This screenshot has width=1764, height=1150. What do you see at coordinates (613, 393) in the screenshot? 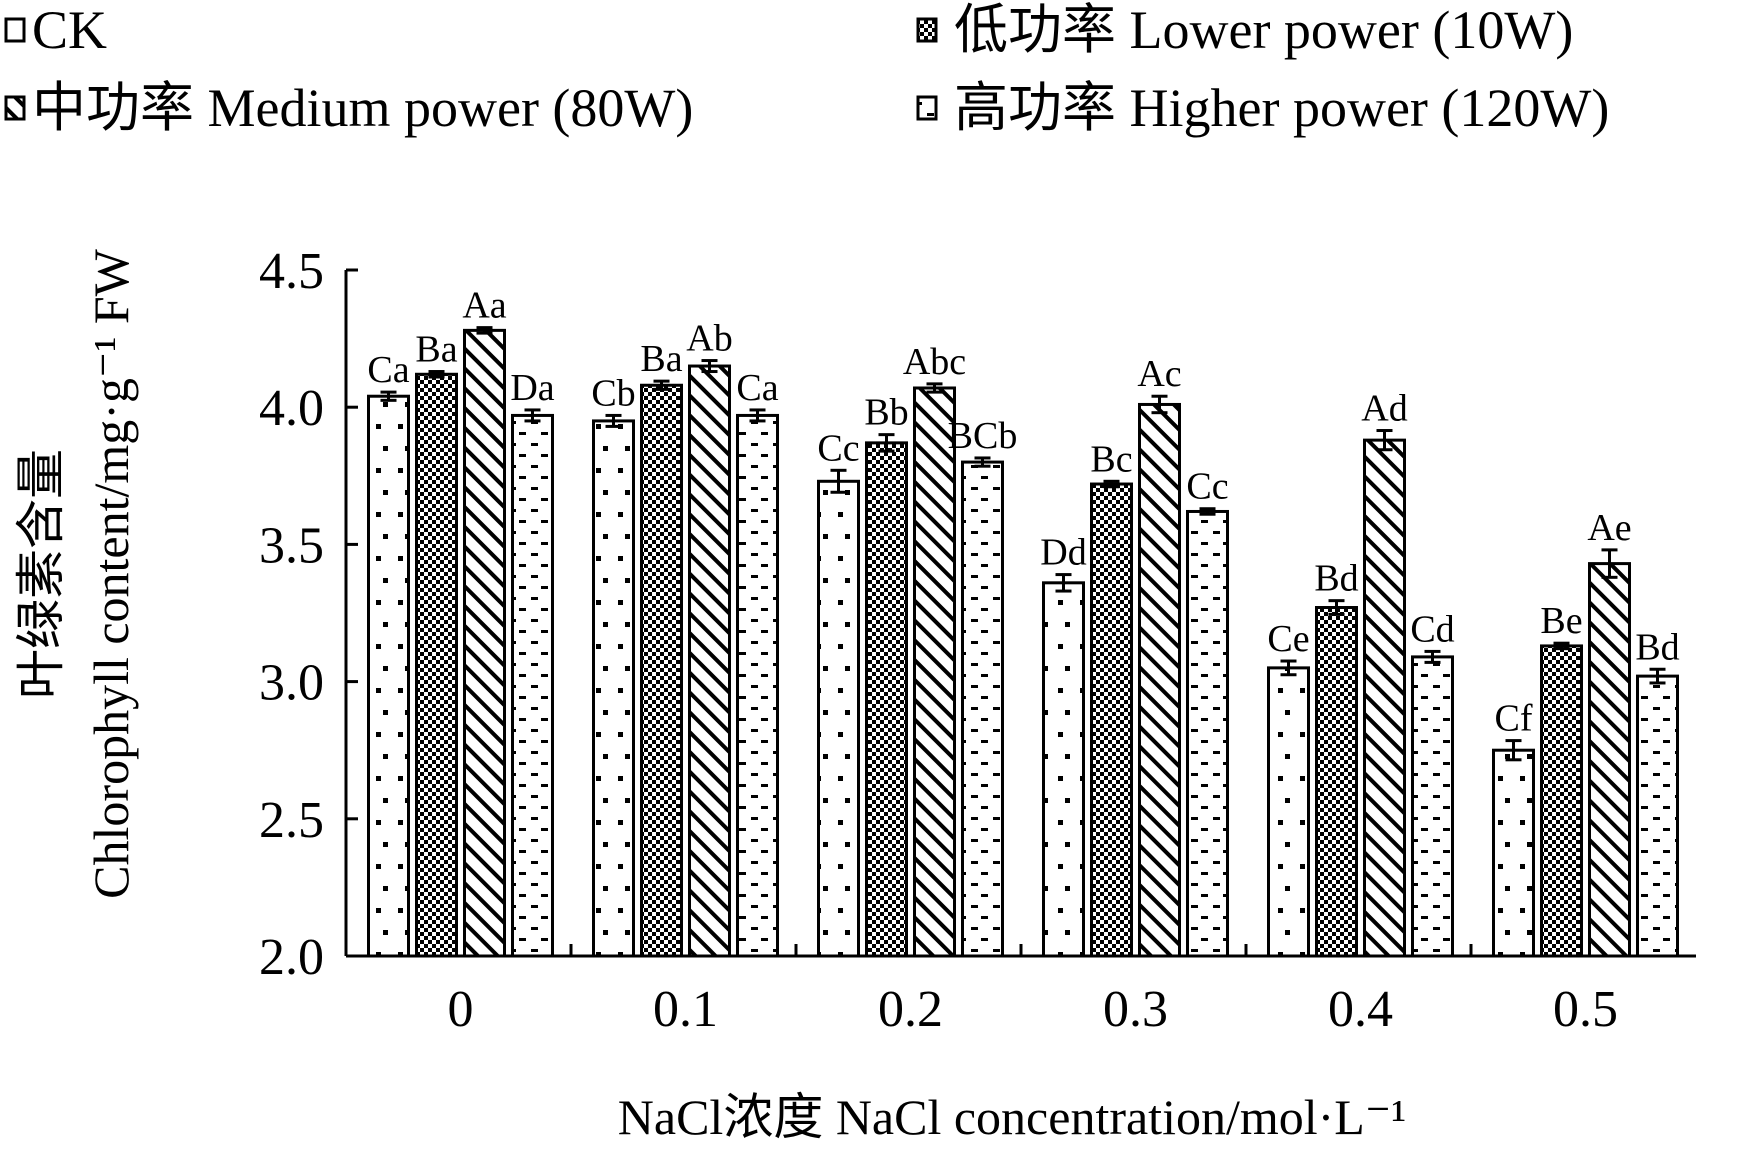
I see `significance-label: Cb` at bounding box center [613, 393].